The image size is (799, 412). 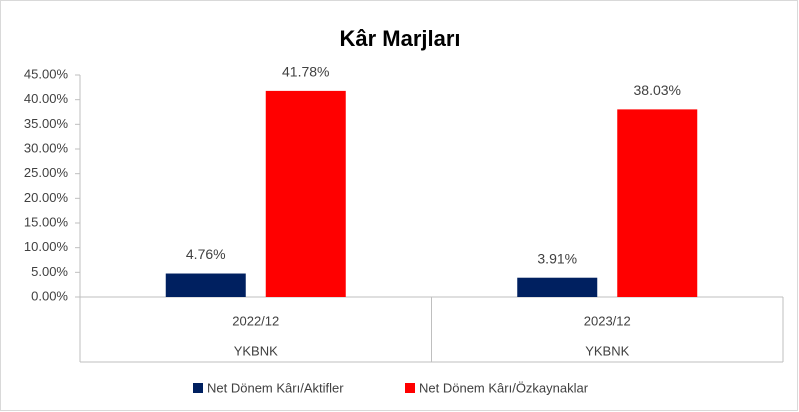 What do you see at coordinates (46, 197) in the screenshot?
I see `y-tick-label: 20.00%` at bounding box center [46, 197].